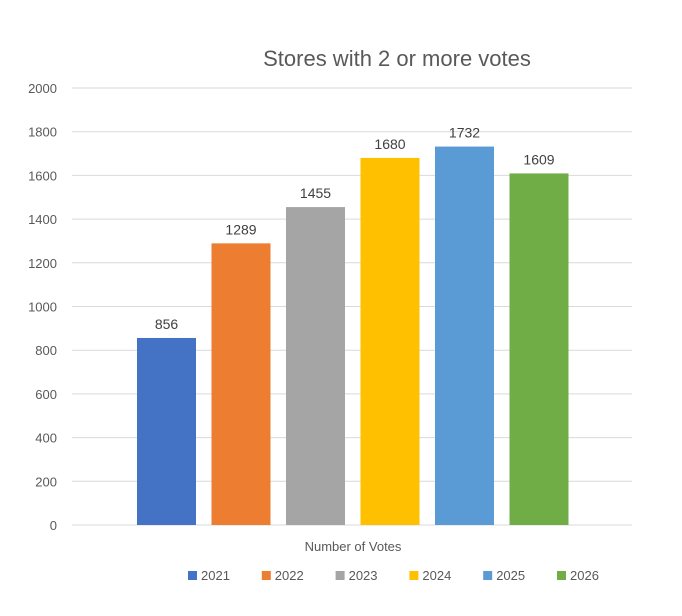  I want to click on y-tick-label: 1000, so click(42, 307).